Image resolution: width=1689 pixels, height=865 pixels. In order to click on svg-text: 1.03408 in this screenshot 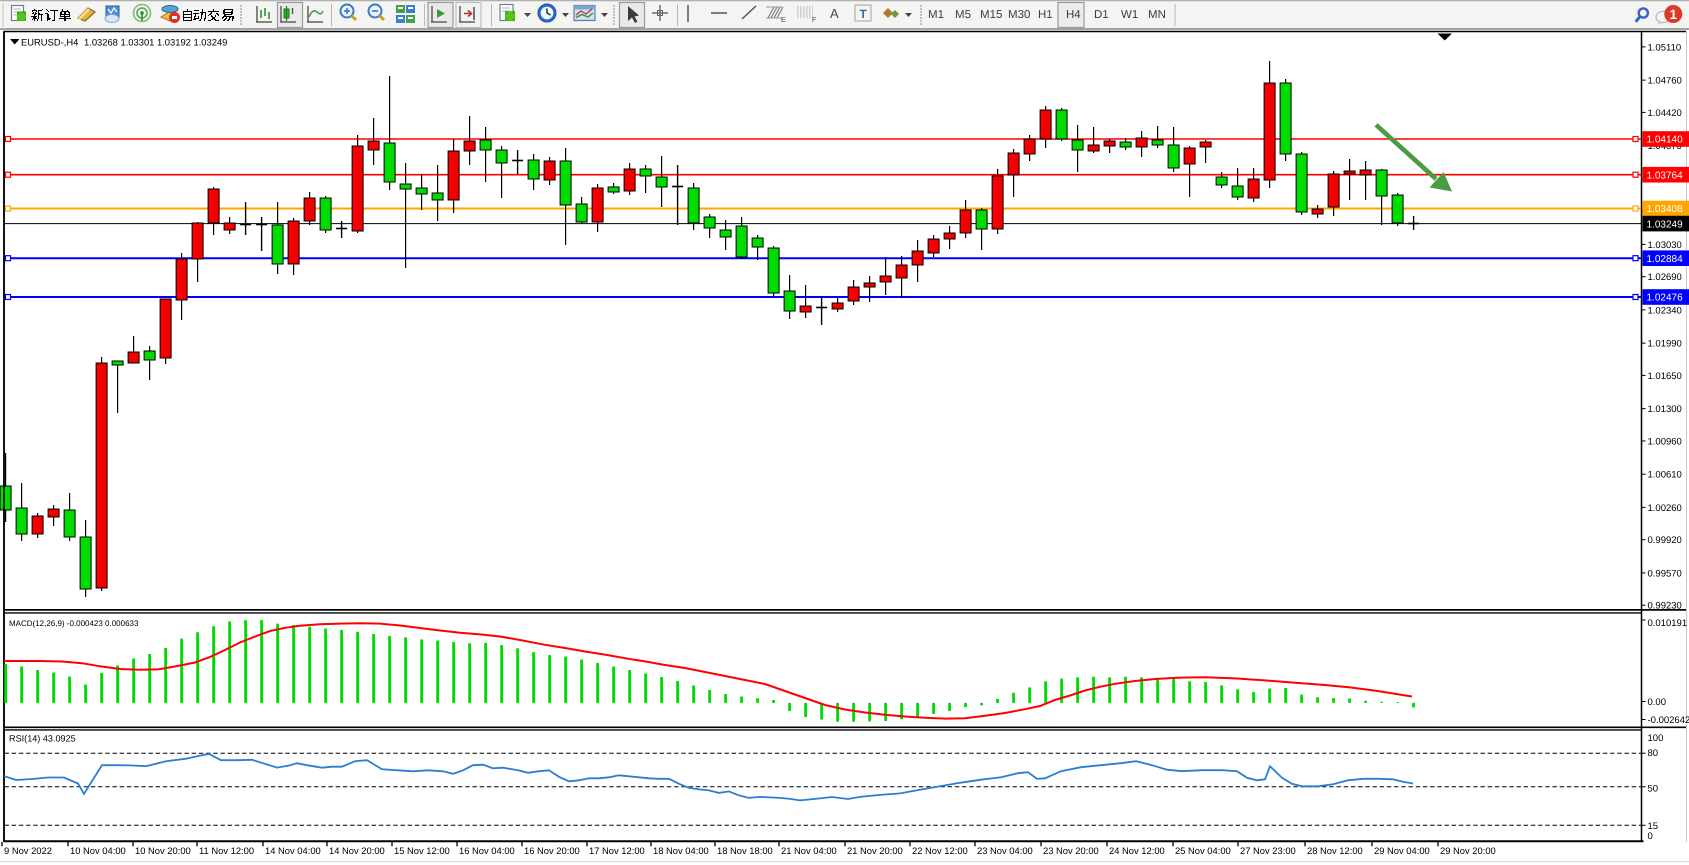, I will do `click(1665, 209)`.